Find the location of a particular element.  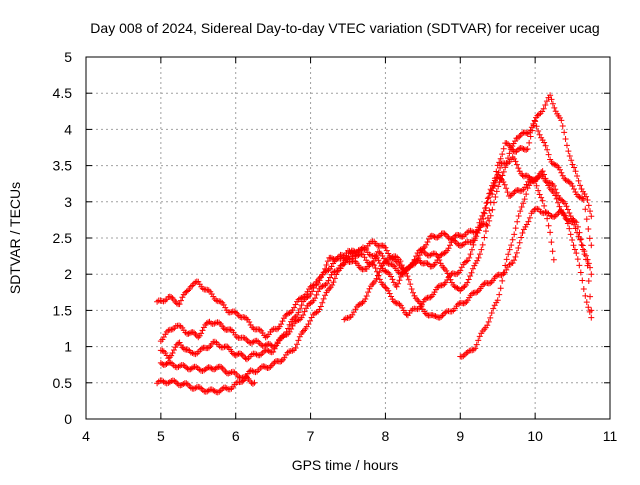

y-tick-label: 1.5 is located at coordinates (63, 310).